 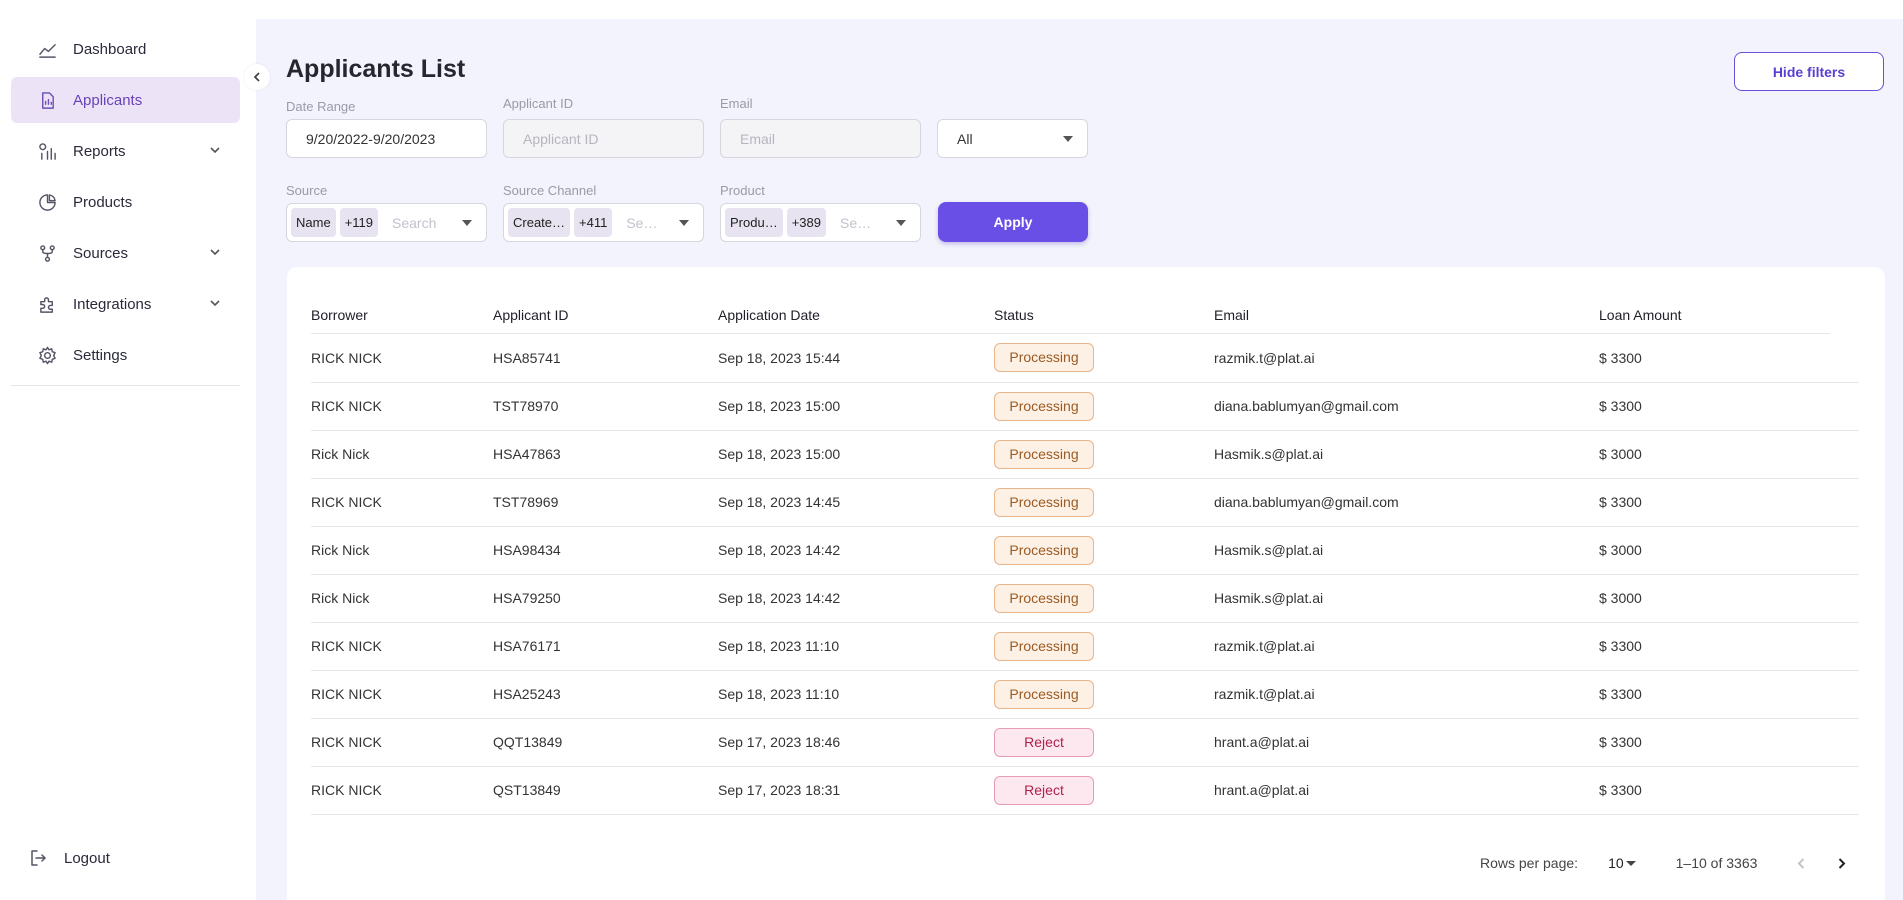 What do you see at coordinates (339, 314) in the screenshot?
I see `column-header-borrower: Borrower` at bounding box center [339, 314].